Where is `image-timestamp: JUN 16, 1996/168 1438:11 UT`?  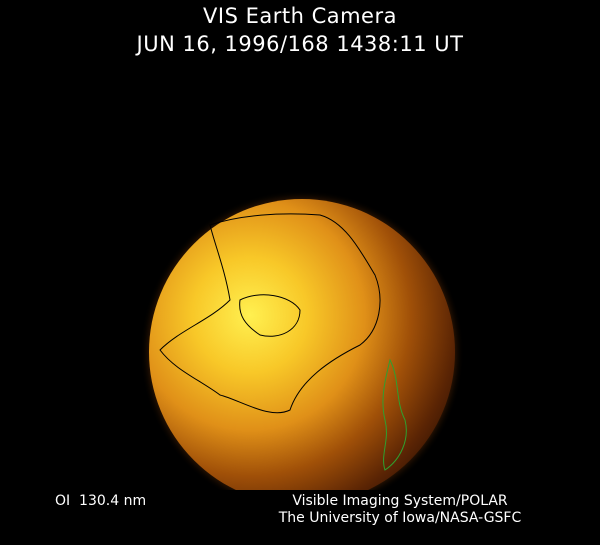
image-timestamp: JUN 16, 1996/168 1438:11 UT is located at coordinates (300, 44).